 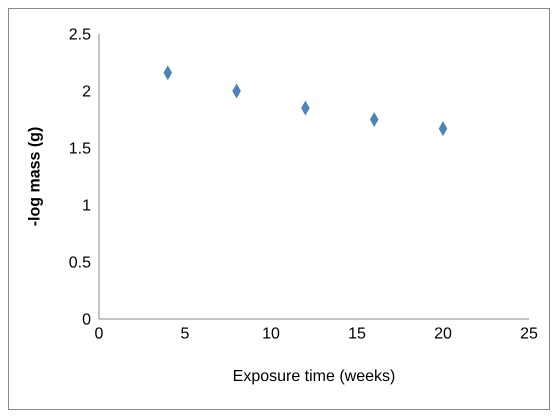 What do you see at coordinates (80, 263) in the screenshot?
I see `y-tick-label: 0.5` at bounding box center [80, 263].